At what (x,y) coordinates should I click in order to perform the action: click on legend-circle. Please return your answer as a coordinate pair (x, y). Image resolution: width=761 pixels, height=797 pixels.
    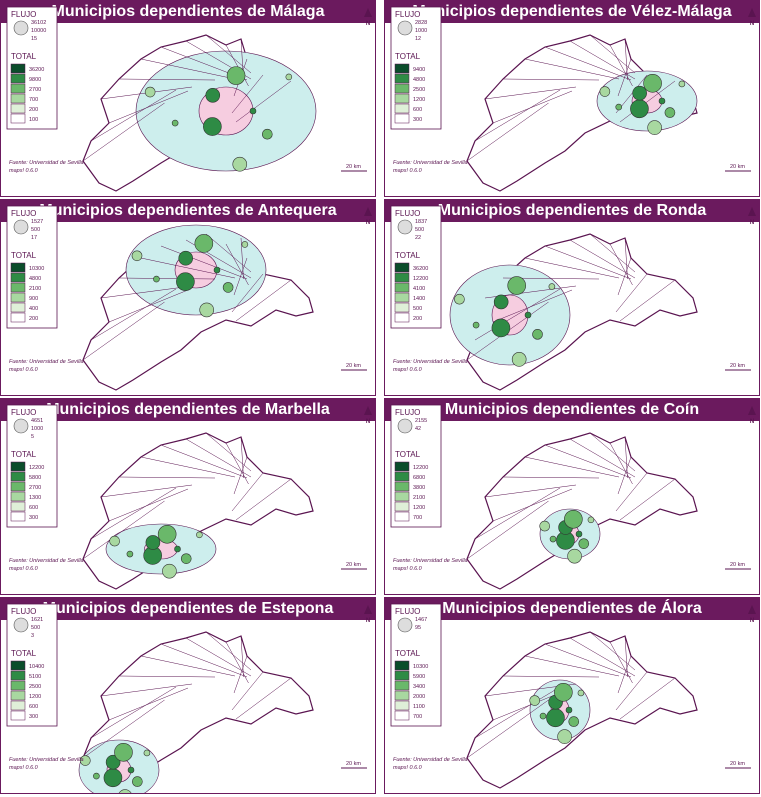
    Looking at the image, I should click on (21, 426).